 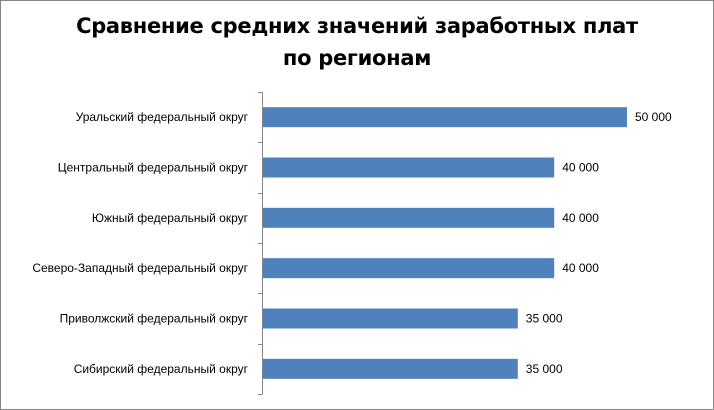 What do you see at coordinates (162, 117) in the screenshot?
I see `category-label: Уральский федеральный округ` at bounding box center [162, 117].